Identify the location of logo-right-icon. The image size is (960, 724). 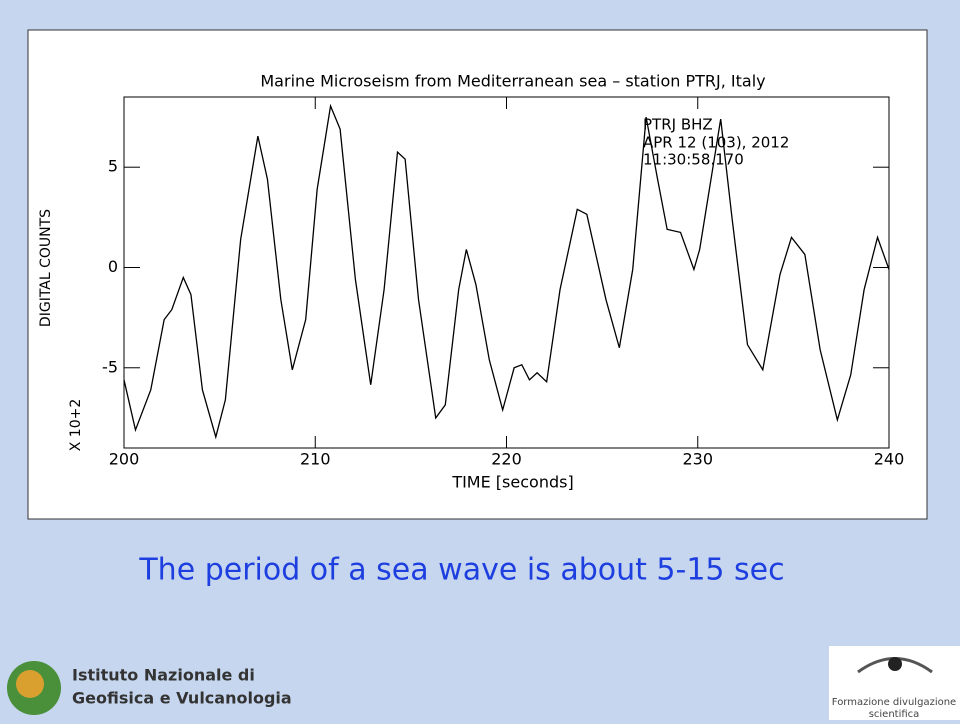
(895, 664).